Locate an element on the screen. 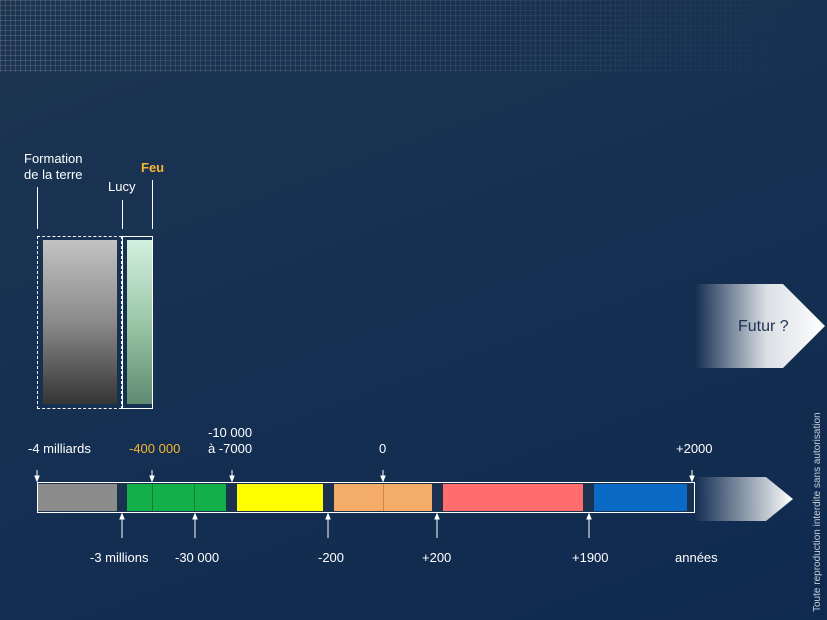 Image resolution: width=827 pixels, height=620 pixels. zoom-panel-lucy-frame is located at coordinates (137, 322).